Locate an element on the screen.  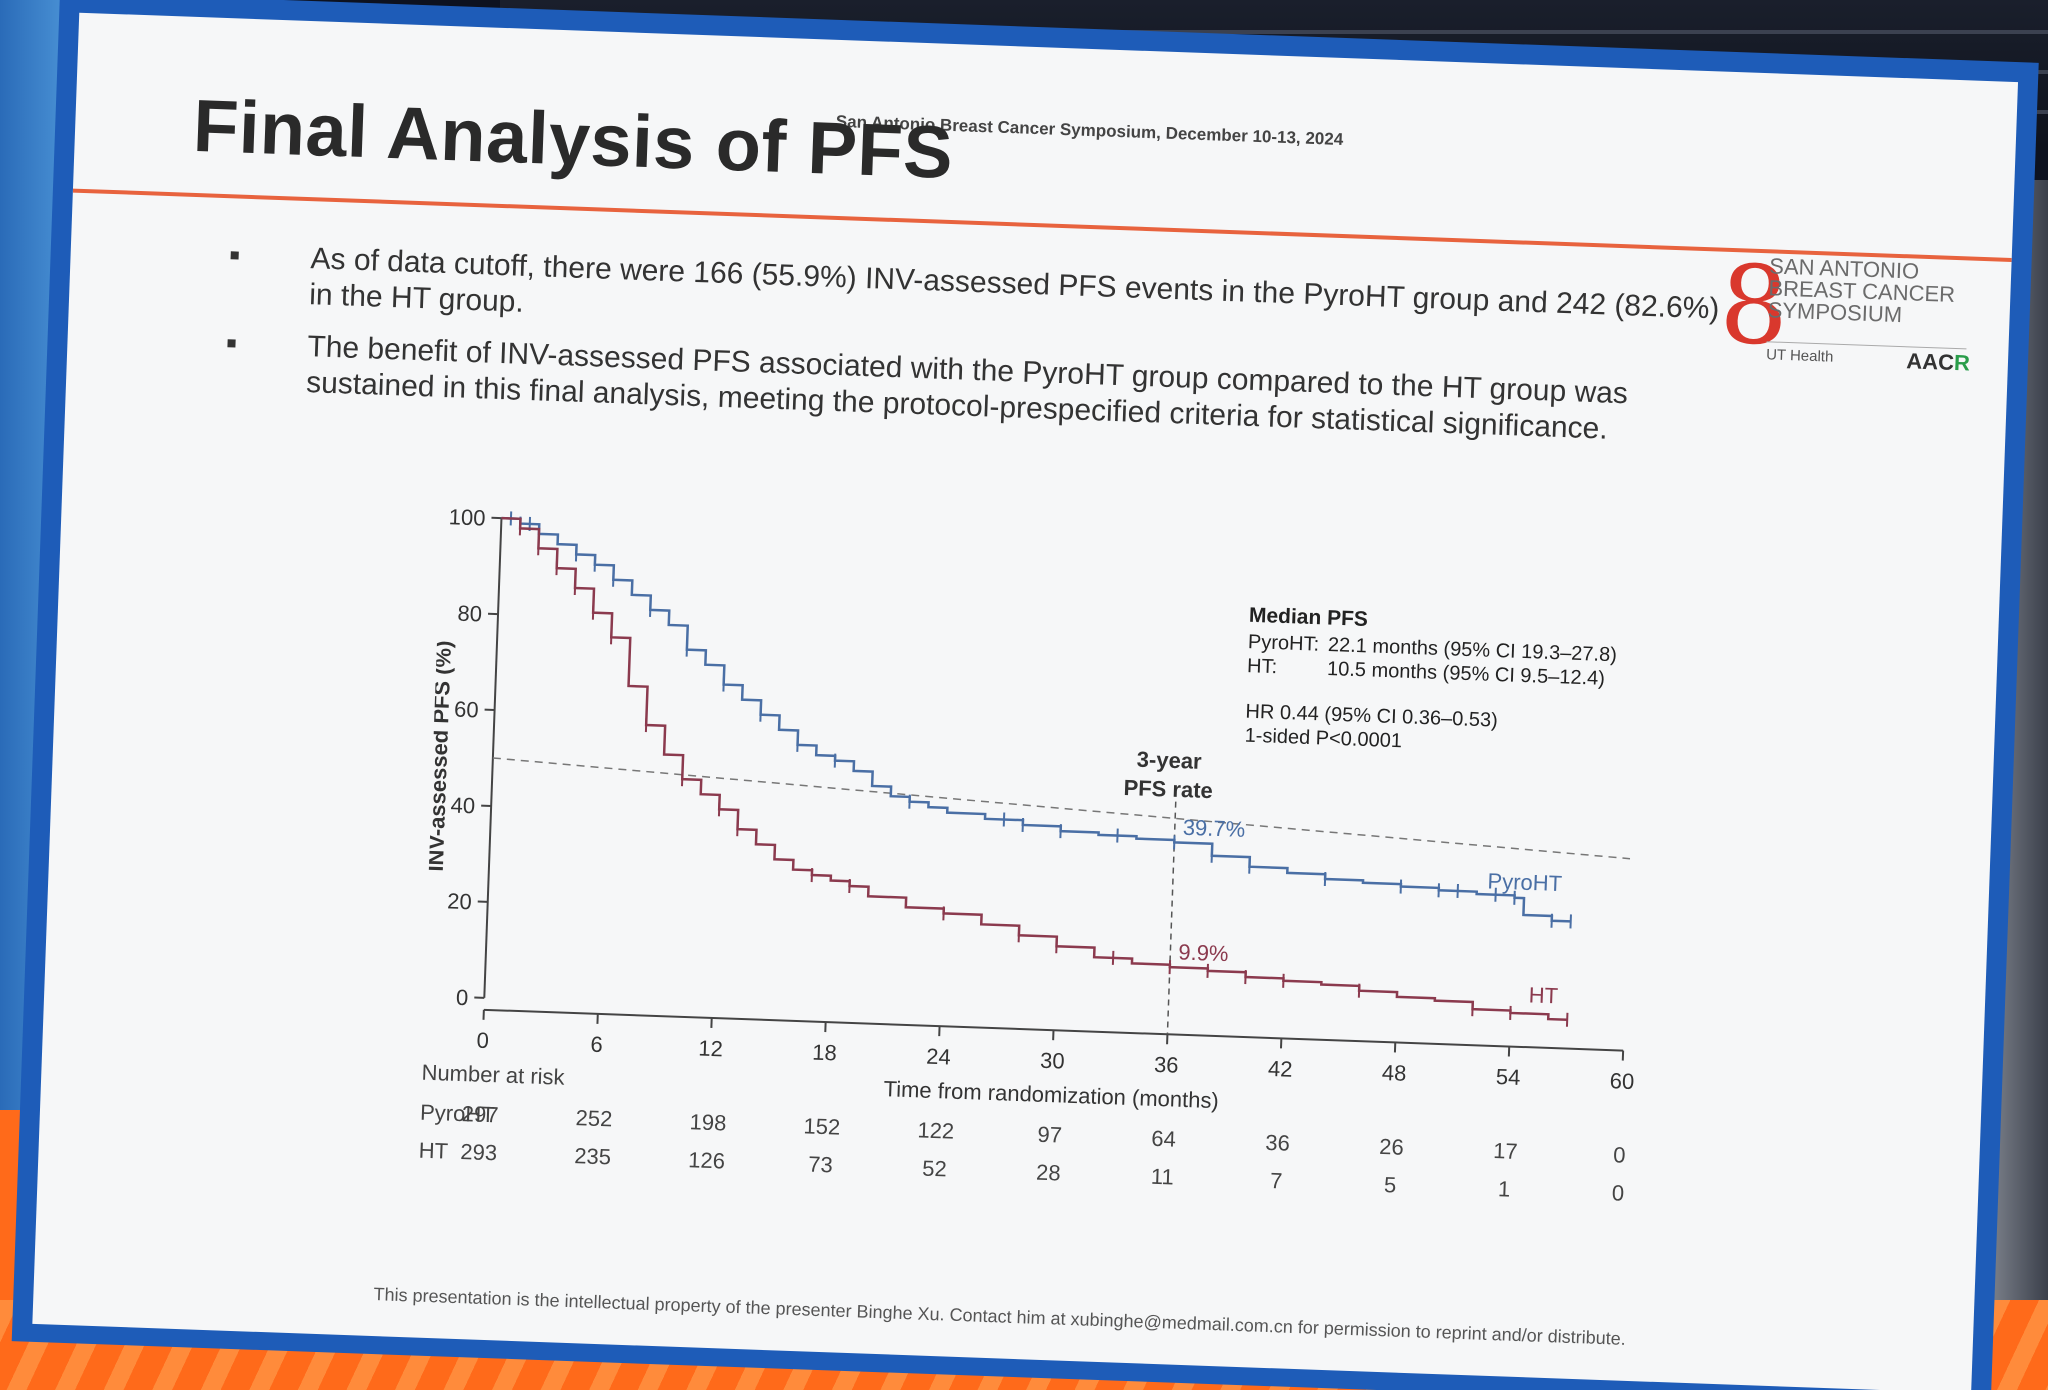
x-tick-label: 36 is located at coordinates (1166, 1065).